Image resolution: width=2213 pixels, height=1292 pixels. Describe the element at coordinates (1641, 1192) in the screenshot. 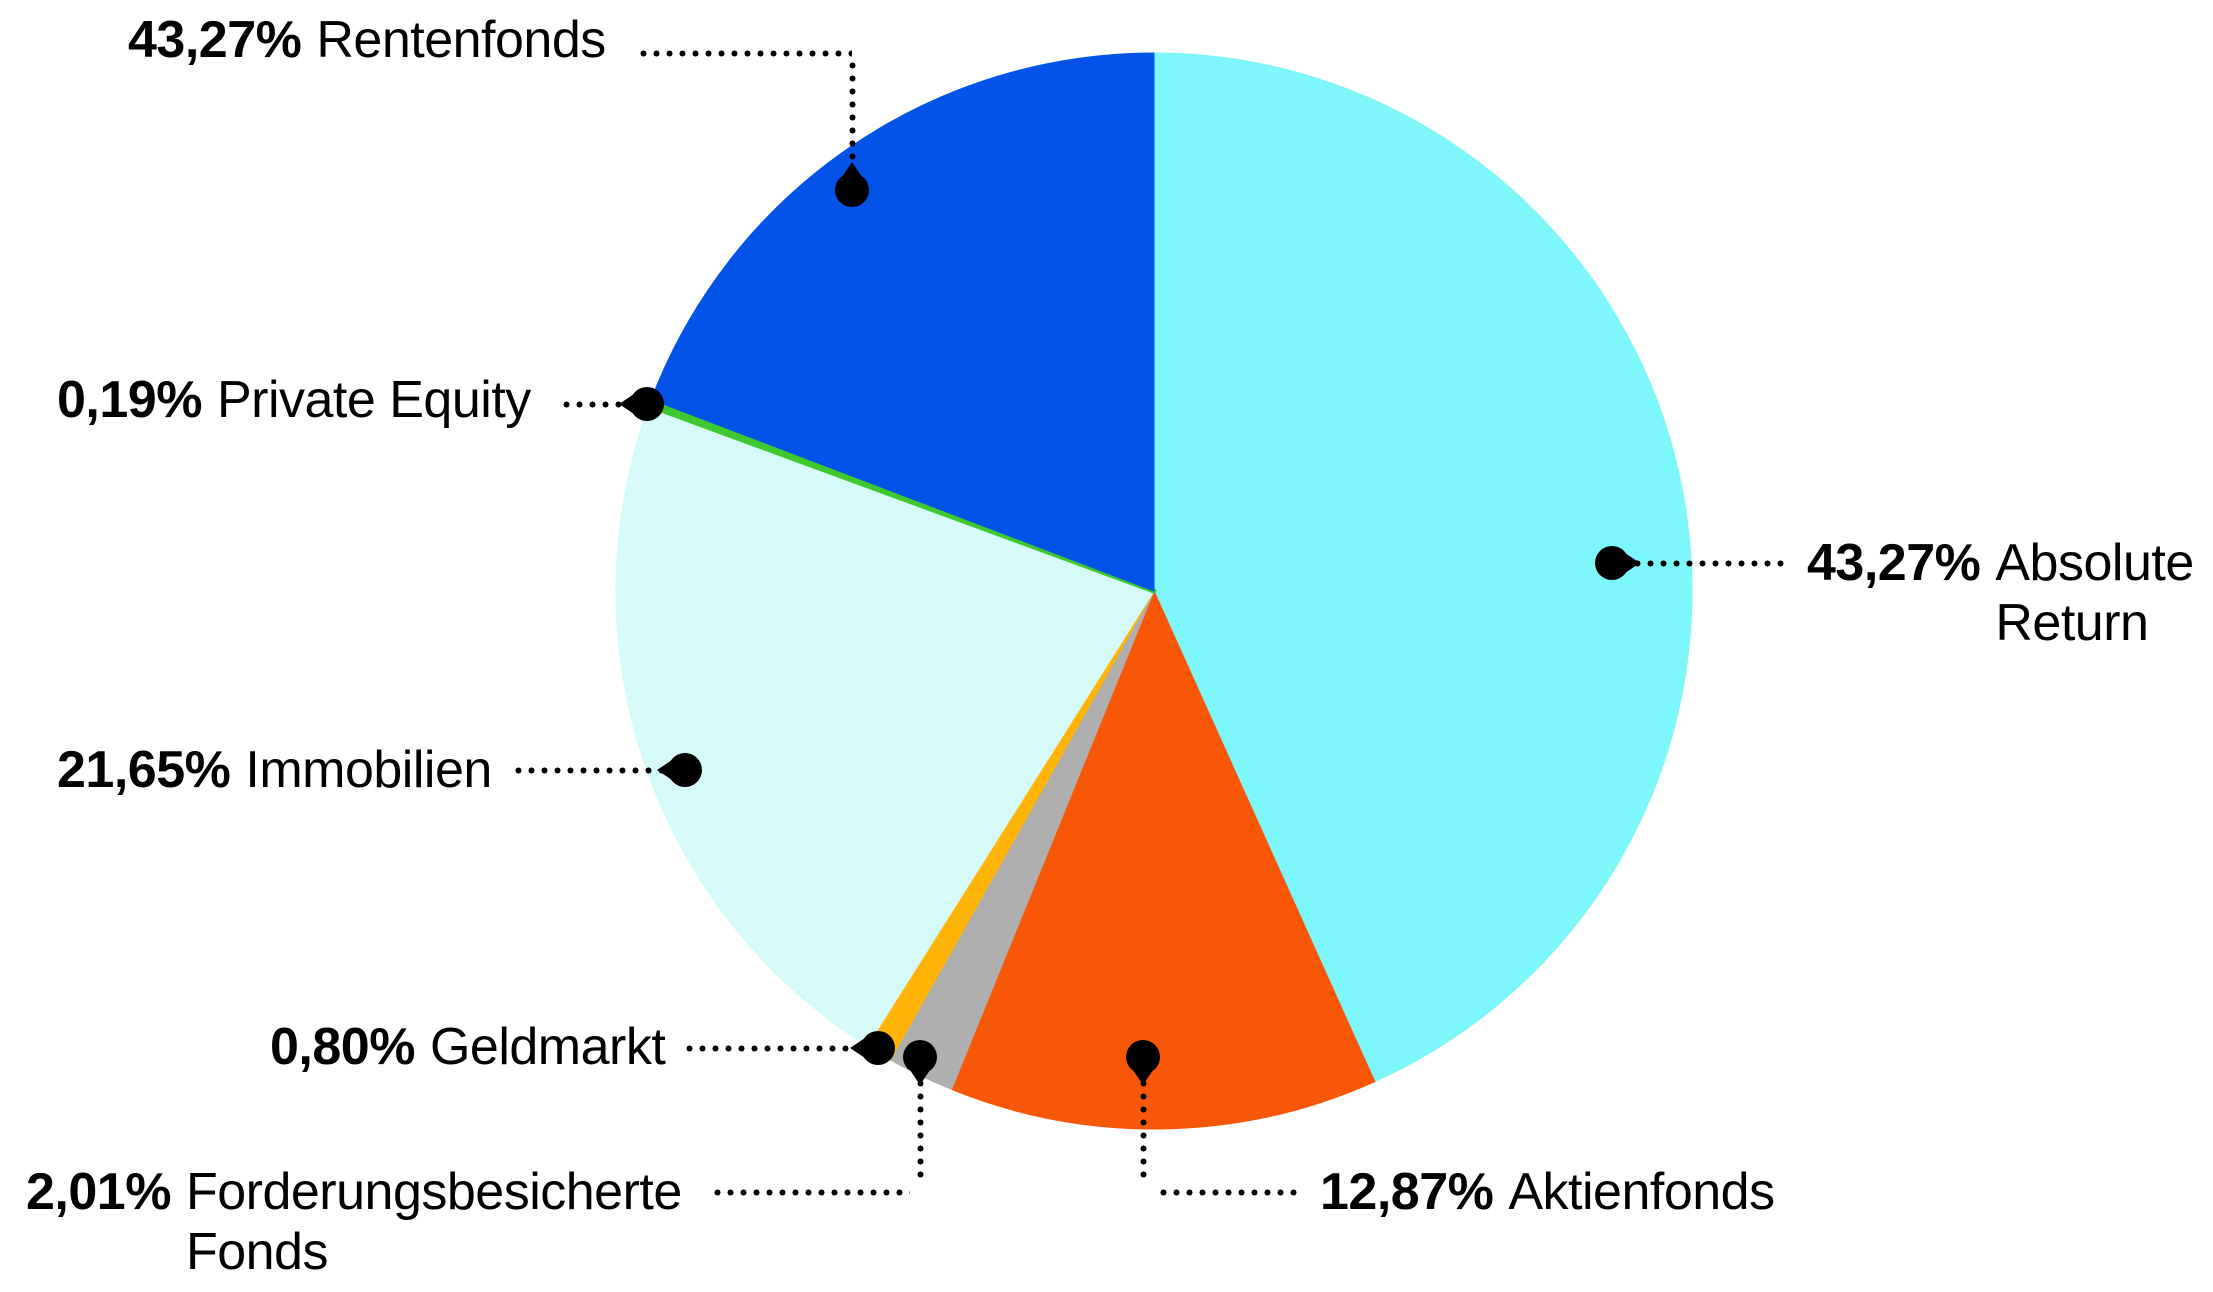

I see `label-aktienfonds-name: Aktienfonds` at that location.